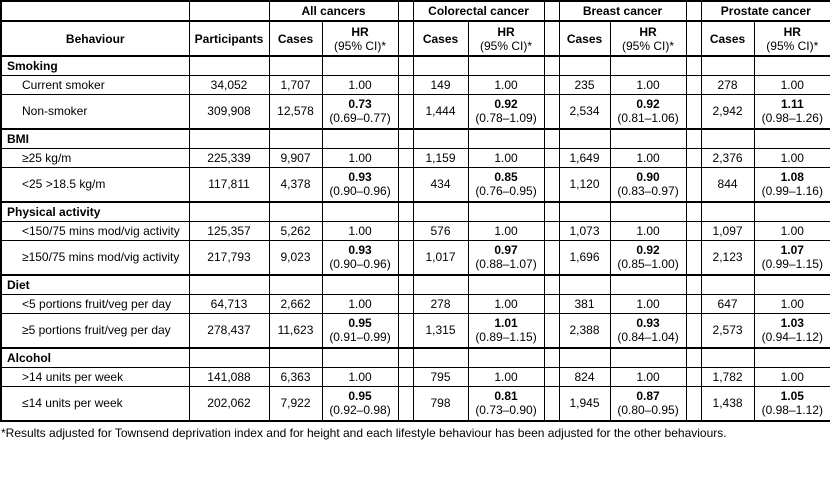 The width and height of the screenshot is (830, 478). What do you see at coordinates (333, 11) in the screenshot?
I see `group-header-all-cancers: All cancers` at bounding box center [333, 11].